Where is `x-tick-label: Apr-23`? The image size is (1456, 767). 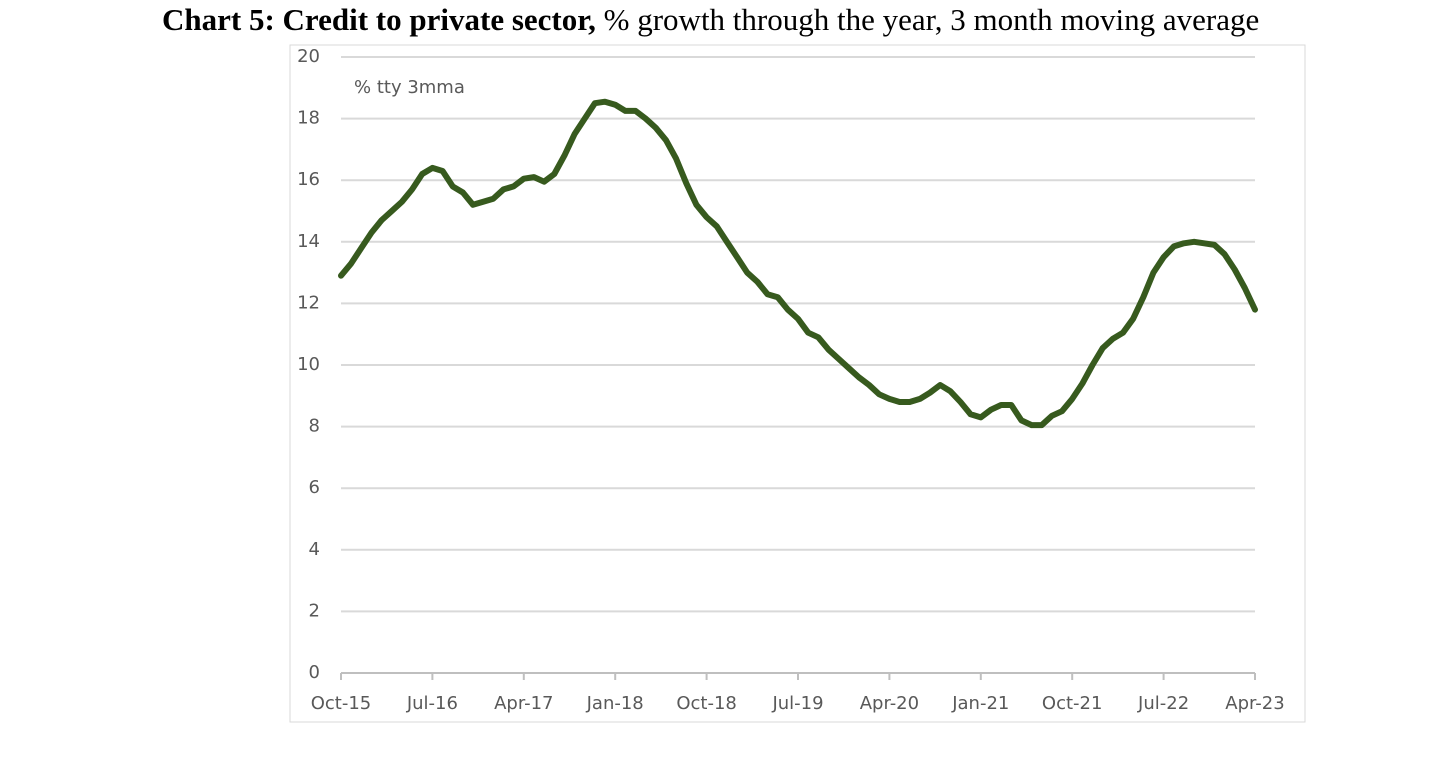
x-tick-label: Apr-23 is located at coordinates (1254, 703).